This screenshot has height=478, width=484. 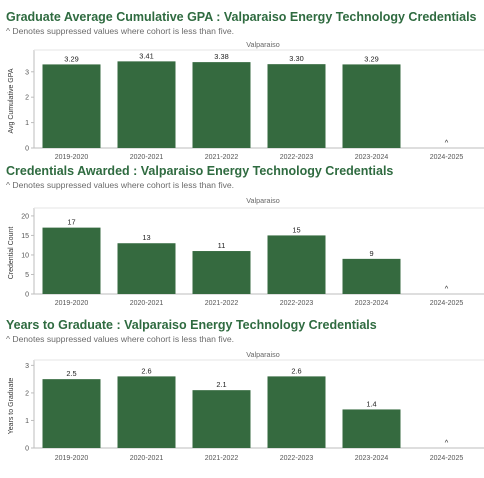 What do you see at coordinates (371, 403) in the screenshot?
I see `data-label: 1.4` at bounding box center [371, 403].